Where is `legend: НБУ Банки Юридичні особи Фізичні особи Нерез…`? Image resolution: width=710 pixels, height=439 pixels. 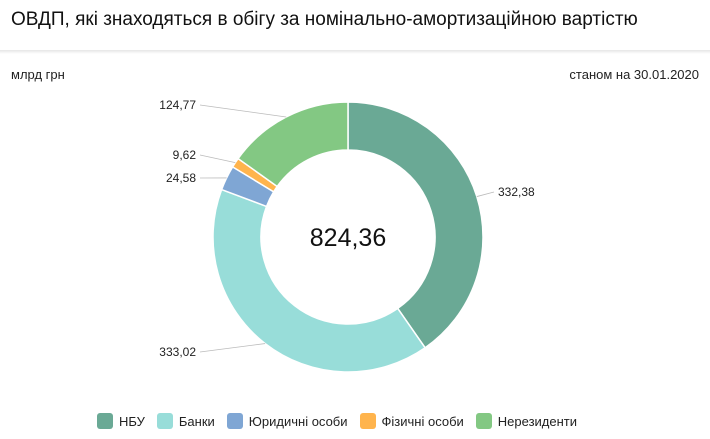
legend: НБУ Банки Юридичні особи Фізичні особи Нерез… is located at coordinates (337, 421).